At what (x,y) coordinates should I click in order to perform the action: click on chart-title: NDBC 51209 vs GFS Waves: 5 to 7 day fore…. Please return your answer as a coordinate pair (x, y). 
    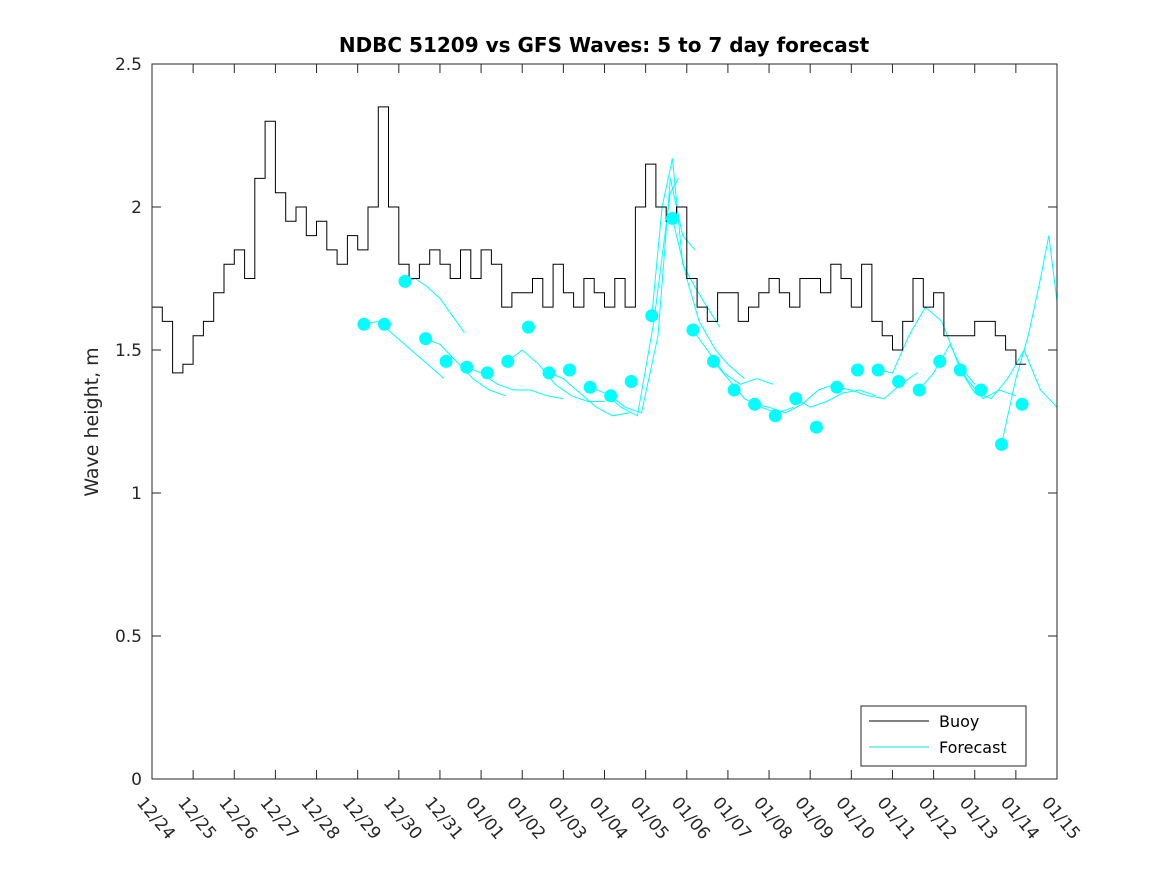
    Looking at the image, I should click on (604, 45).